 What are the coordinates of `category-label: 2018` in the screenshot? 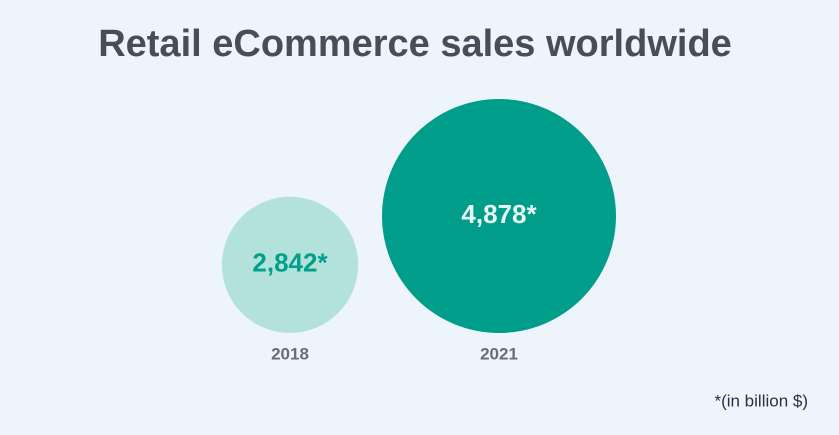 It's located at (290, 353).